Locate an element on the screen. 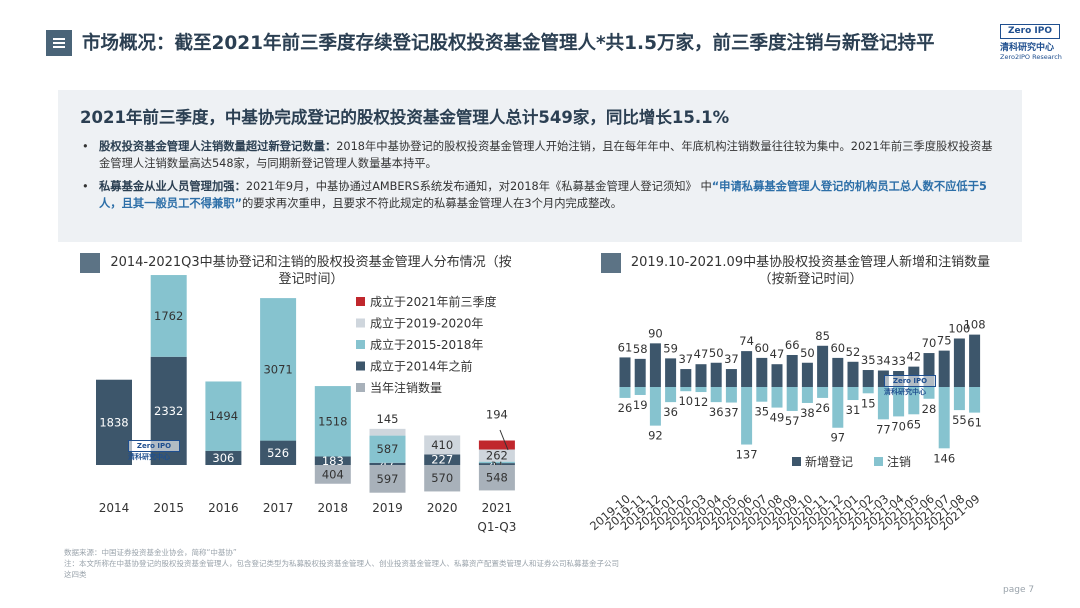  new-label-8: 74 is located at coordinates (746, 341).